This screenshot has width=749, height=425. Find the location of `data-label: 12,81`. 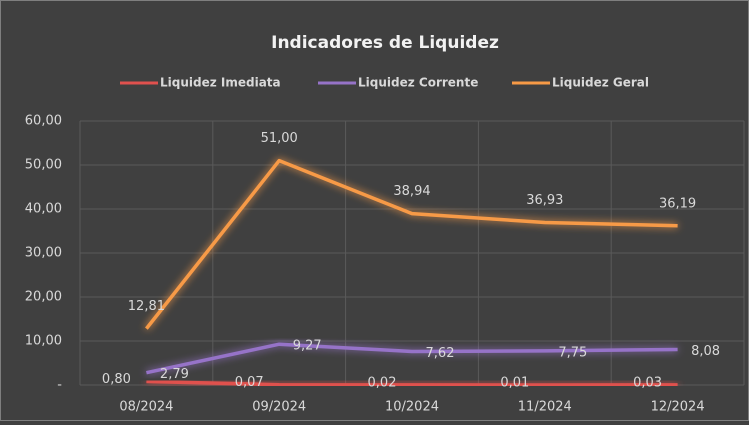

data-label: 12,81 is located at coordinates (146, 306).